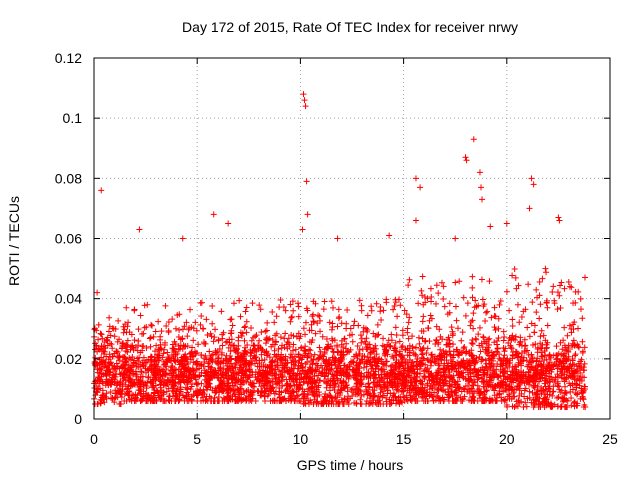 This screenshot has height=480, width=640. I want to click on data-point-2061, so click(353, 325).